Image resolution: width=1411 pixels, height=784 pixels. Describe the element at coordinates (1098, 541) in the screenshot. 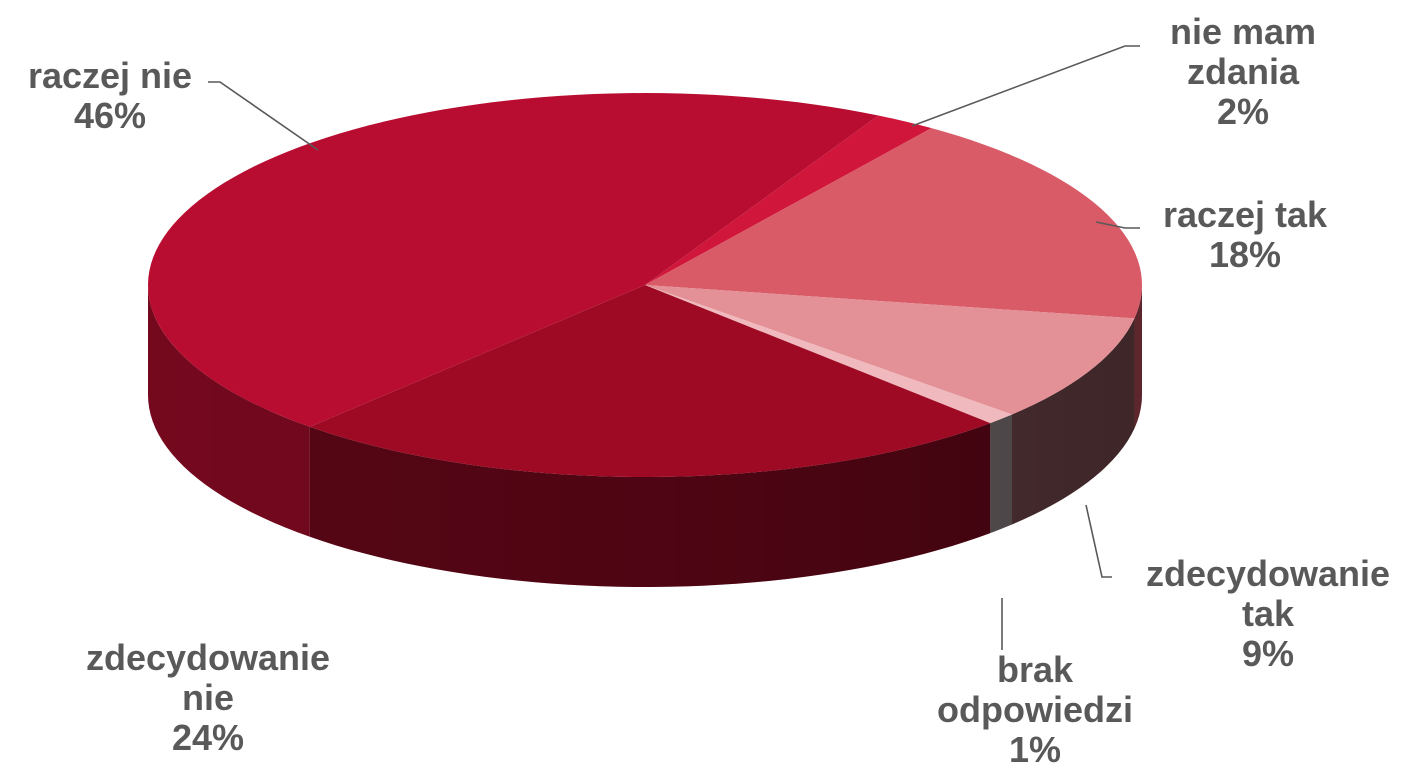

I see `leader-line-zdecydowanie-tak` at that location.